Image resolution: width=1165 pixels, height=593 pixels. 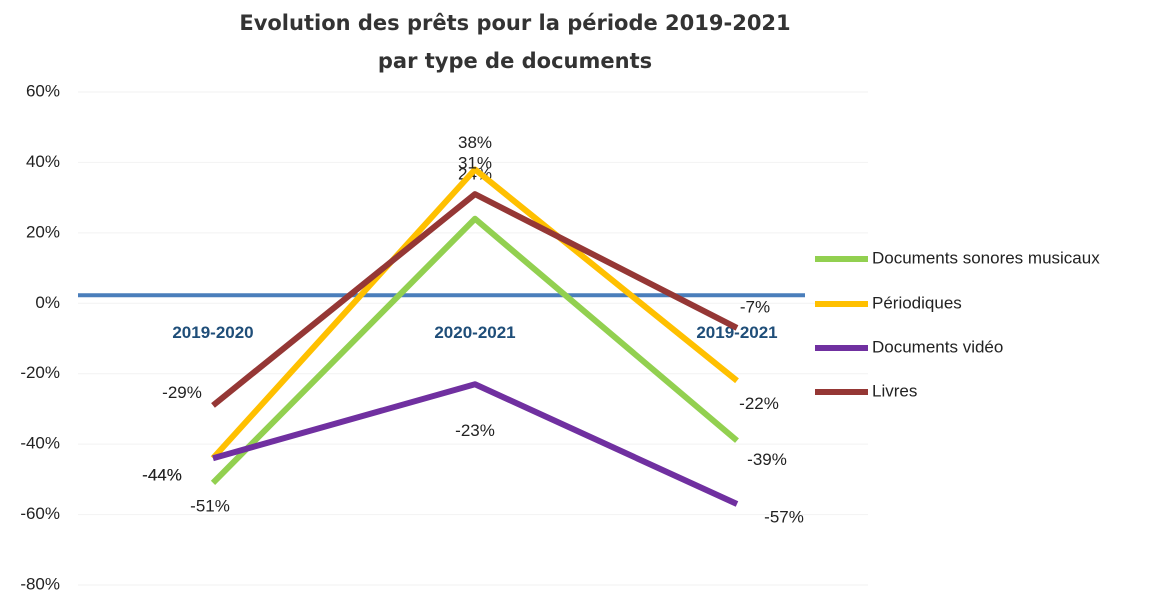 I want to click on legend-label: Documents vidéo, so click(x=937, y=346).